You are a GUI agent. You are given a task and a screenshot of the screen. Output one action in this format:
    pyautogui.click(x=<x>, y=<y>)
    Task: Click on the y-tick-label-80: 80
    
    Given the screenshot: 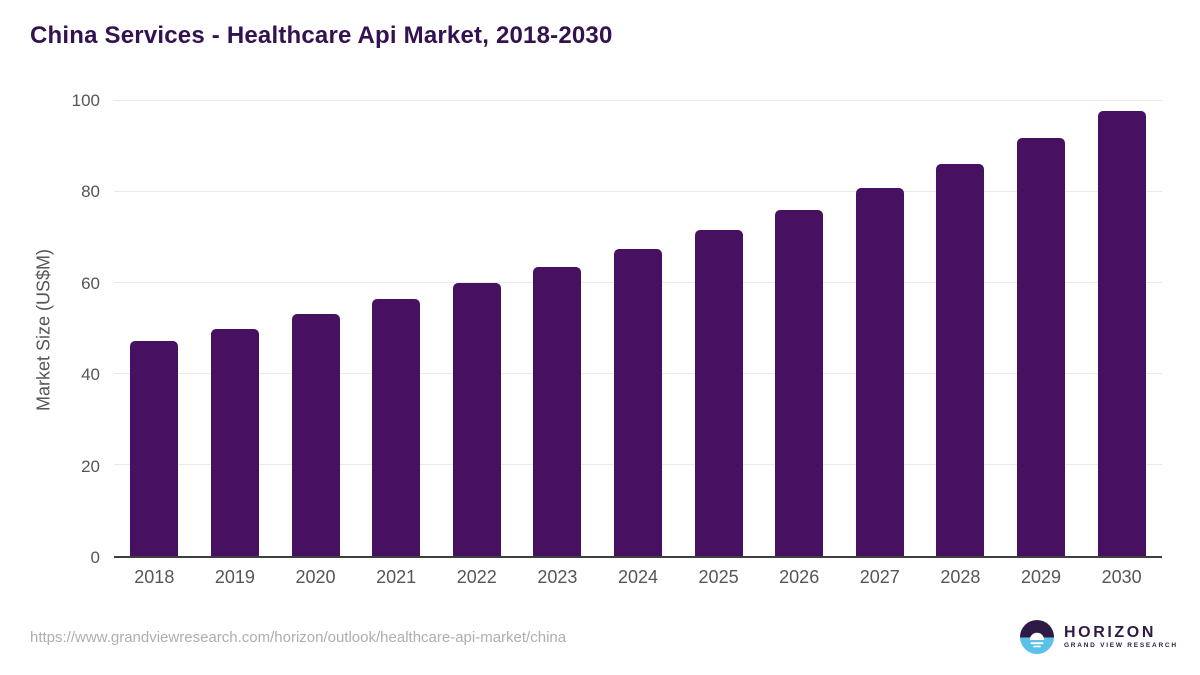 What is the action you would take?
    pyautogui.click(x=90, y=192)
    